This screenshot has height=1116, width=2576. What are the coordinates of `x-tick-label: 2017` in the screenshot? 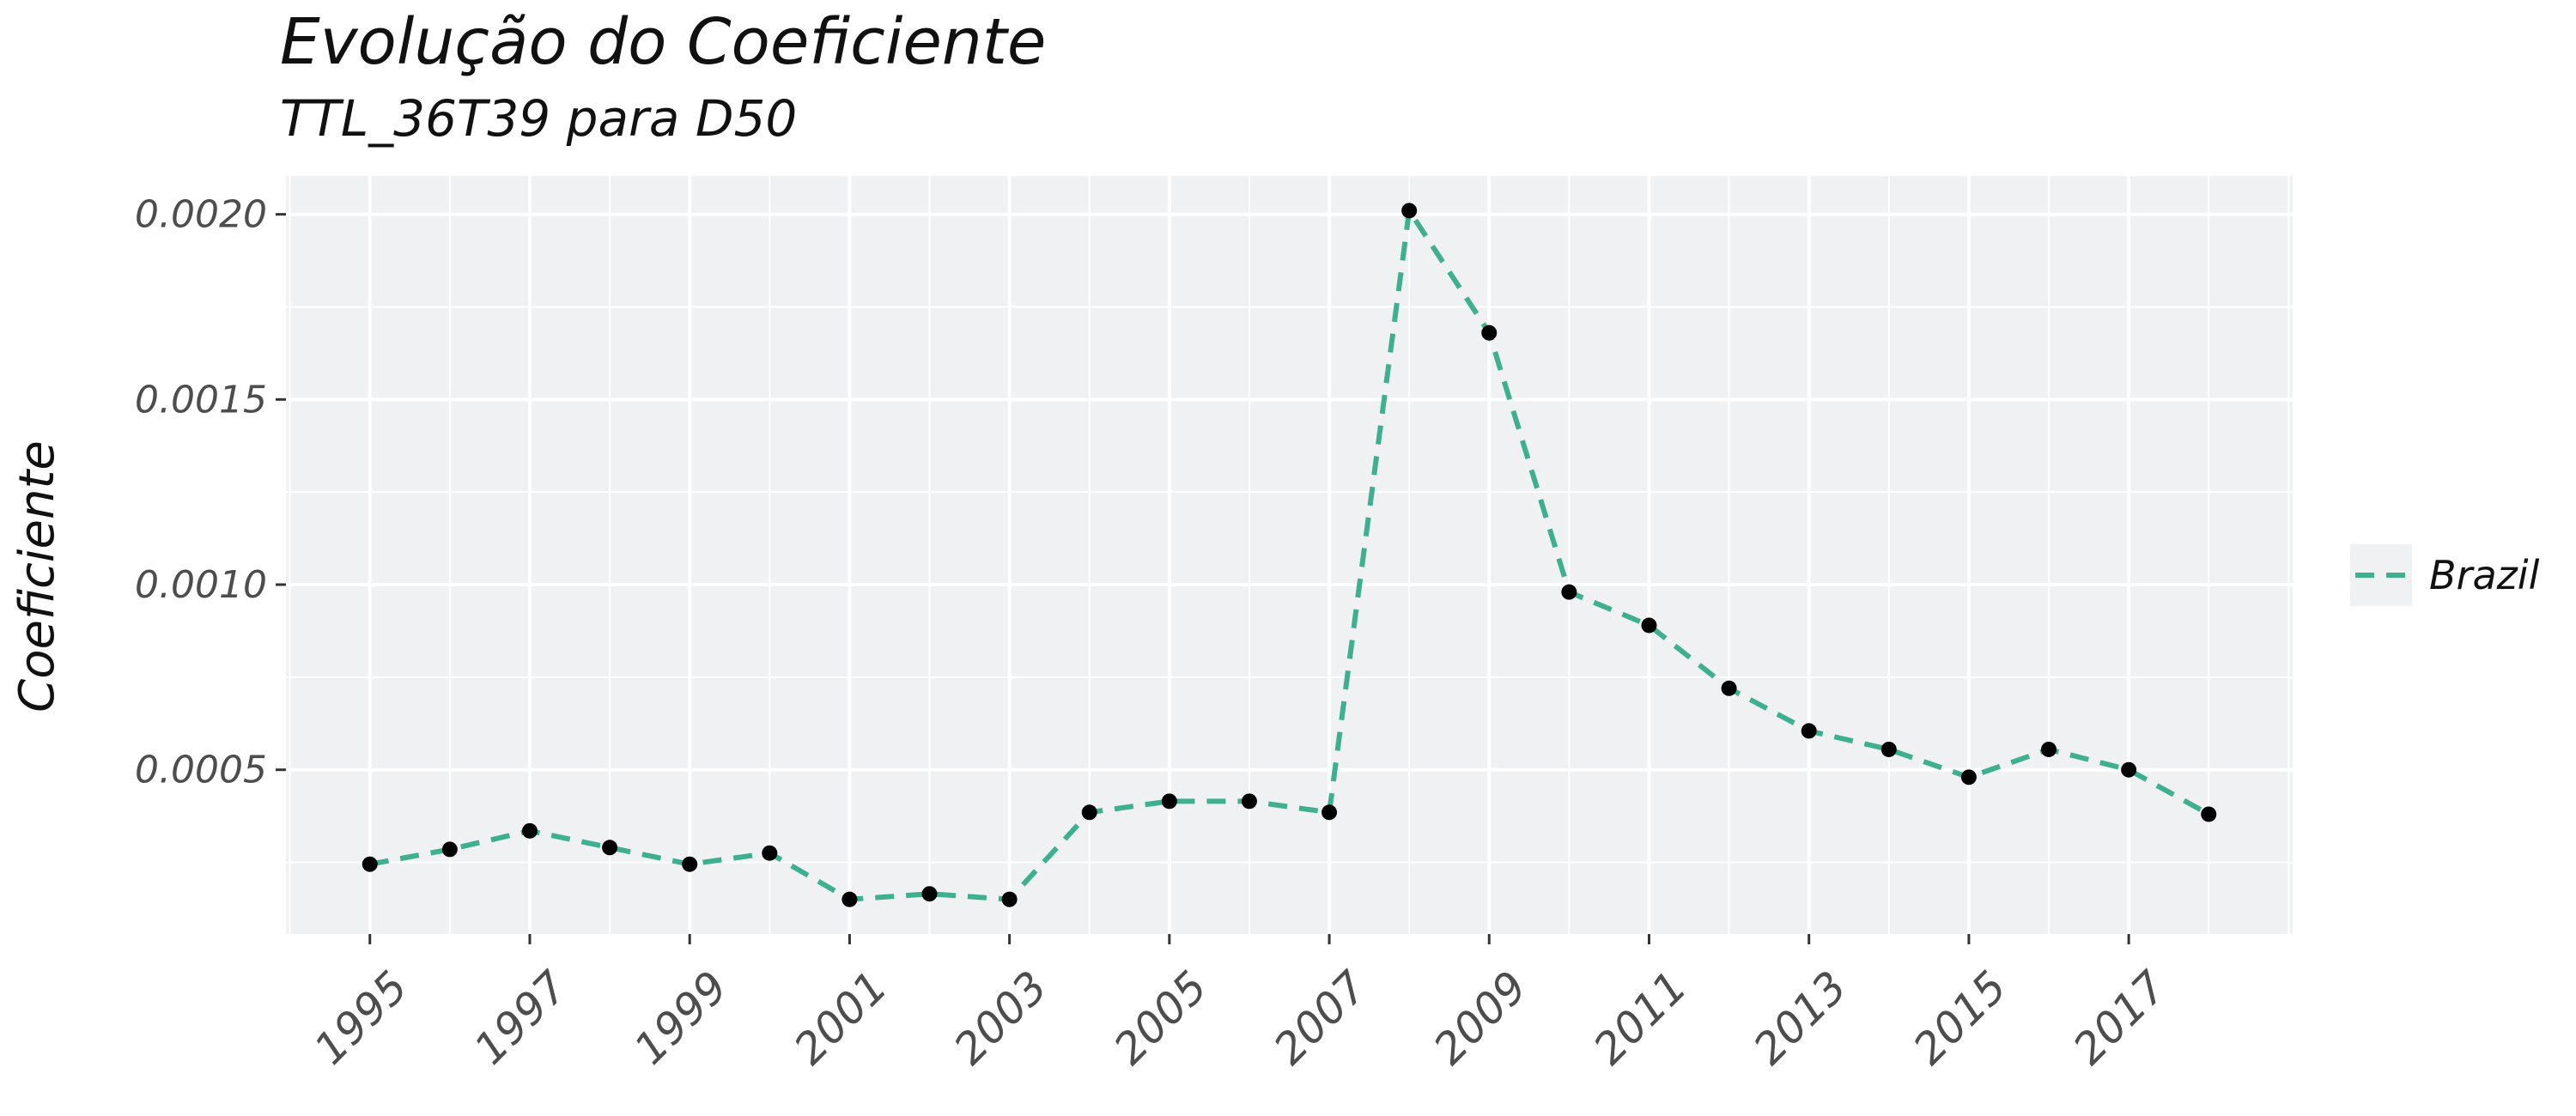 It's located at (2119, 1017).